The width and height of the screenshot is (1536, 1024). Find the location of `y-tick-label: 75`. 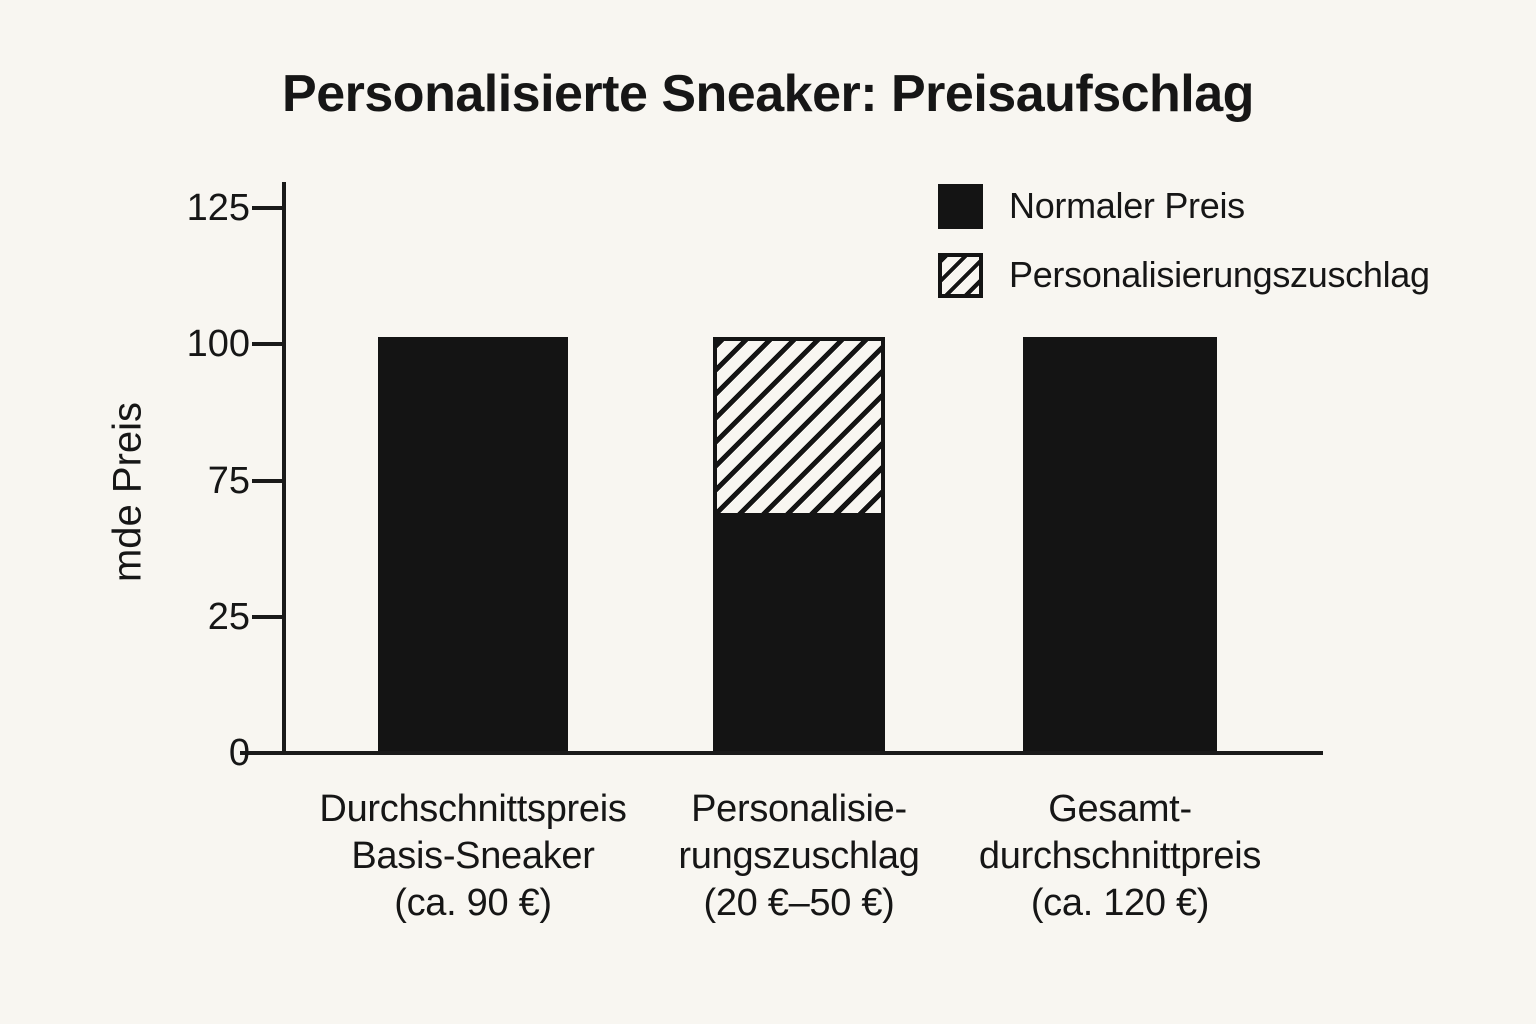

y-tick-label: 75 is located at coordinates (228, 480).